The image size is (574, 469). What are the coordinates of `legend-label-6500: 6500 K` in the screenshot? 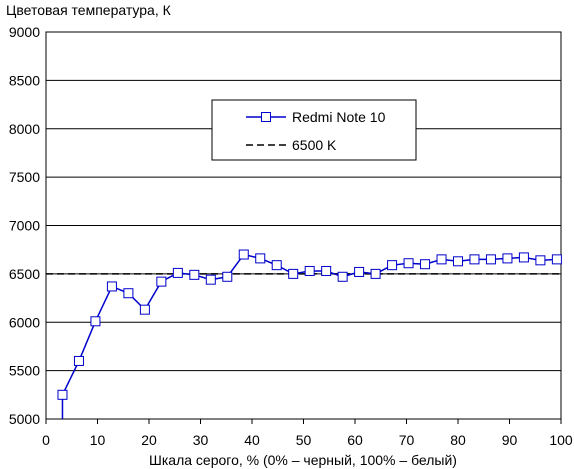 It's located at (314, 145).